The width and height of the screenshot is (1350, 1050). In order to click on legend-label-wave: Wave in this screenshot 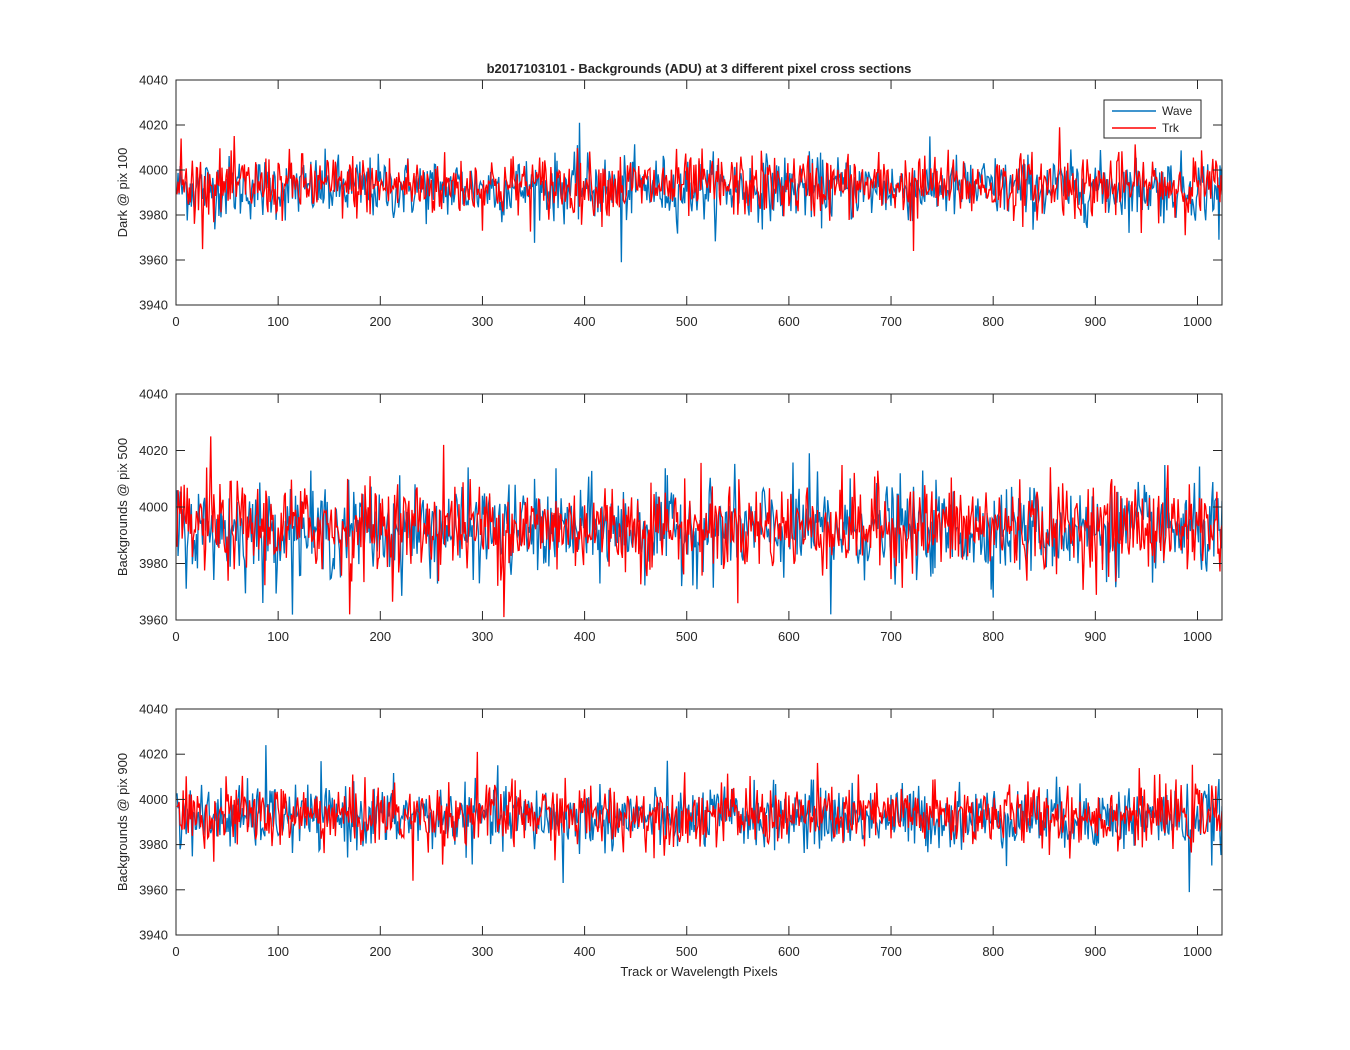, I will do `click(1177, 111)`.